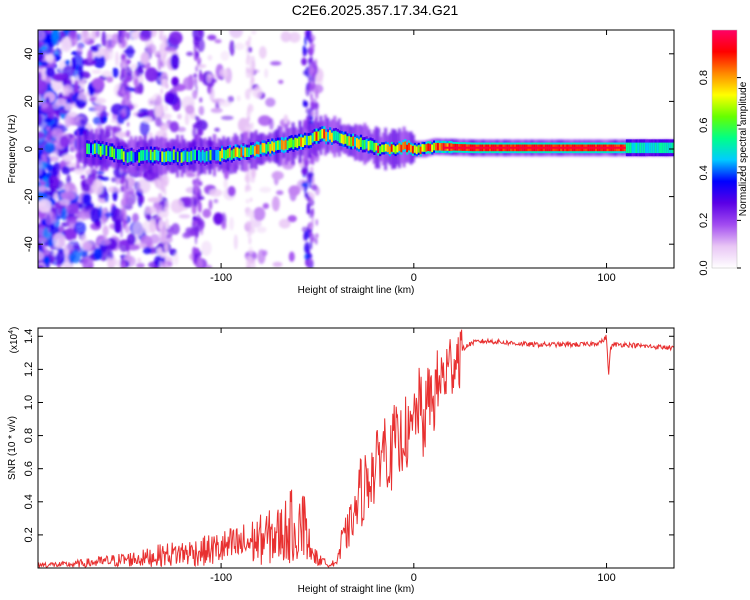 The width and height of the screenshot is (750, 600). What do you see at coordinates (14, 328) in the screenshot?
I see `snr-y-multiplier-close: )` at bounding box center [14, 328].